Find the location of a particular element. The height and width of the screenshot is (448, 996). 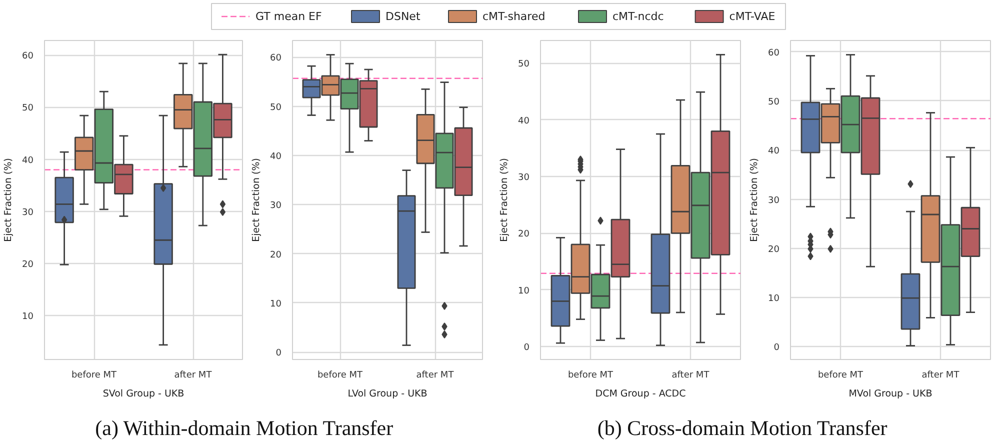

legend-label: cMT-VAE is located at coordinates (752, 16).